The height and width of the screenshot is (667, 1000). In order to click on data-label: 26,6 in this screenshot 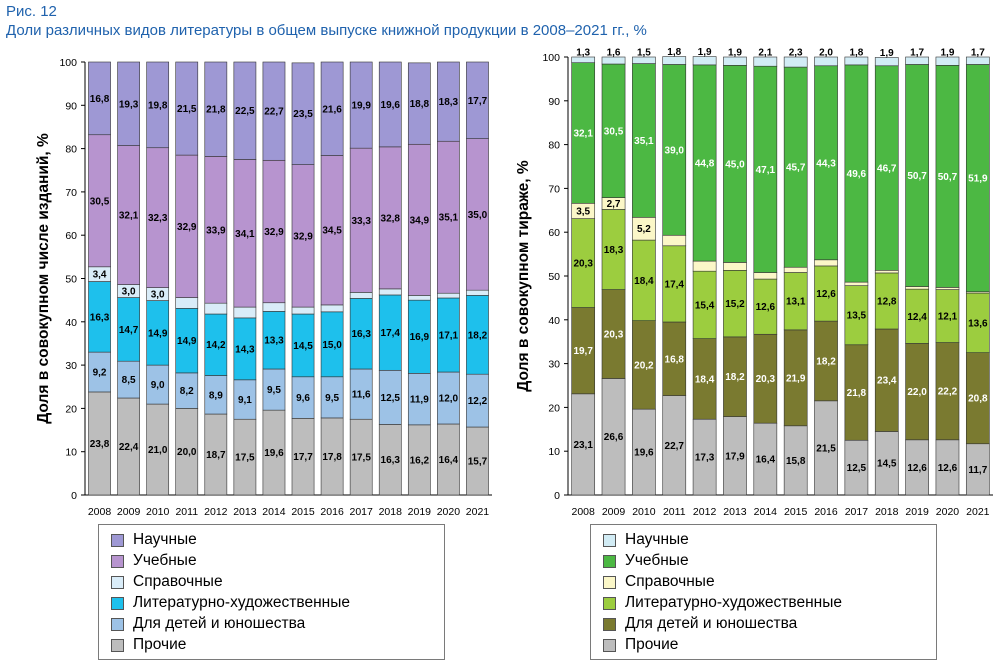, I will do `click(614, 437)`.